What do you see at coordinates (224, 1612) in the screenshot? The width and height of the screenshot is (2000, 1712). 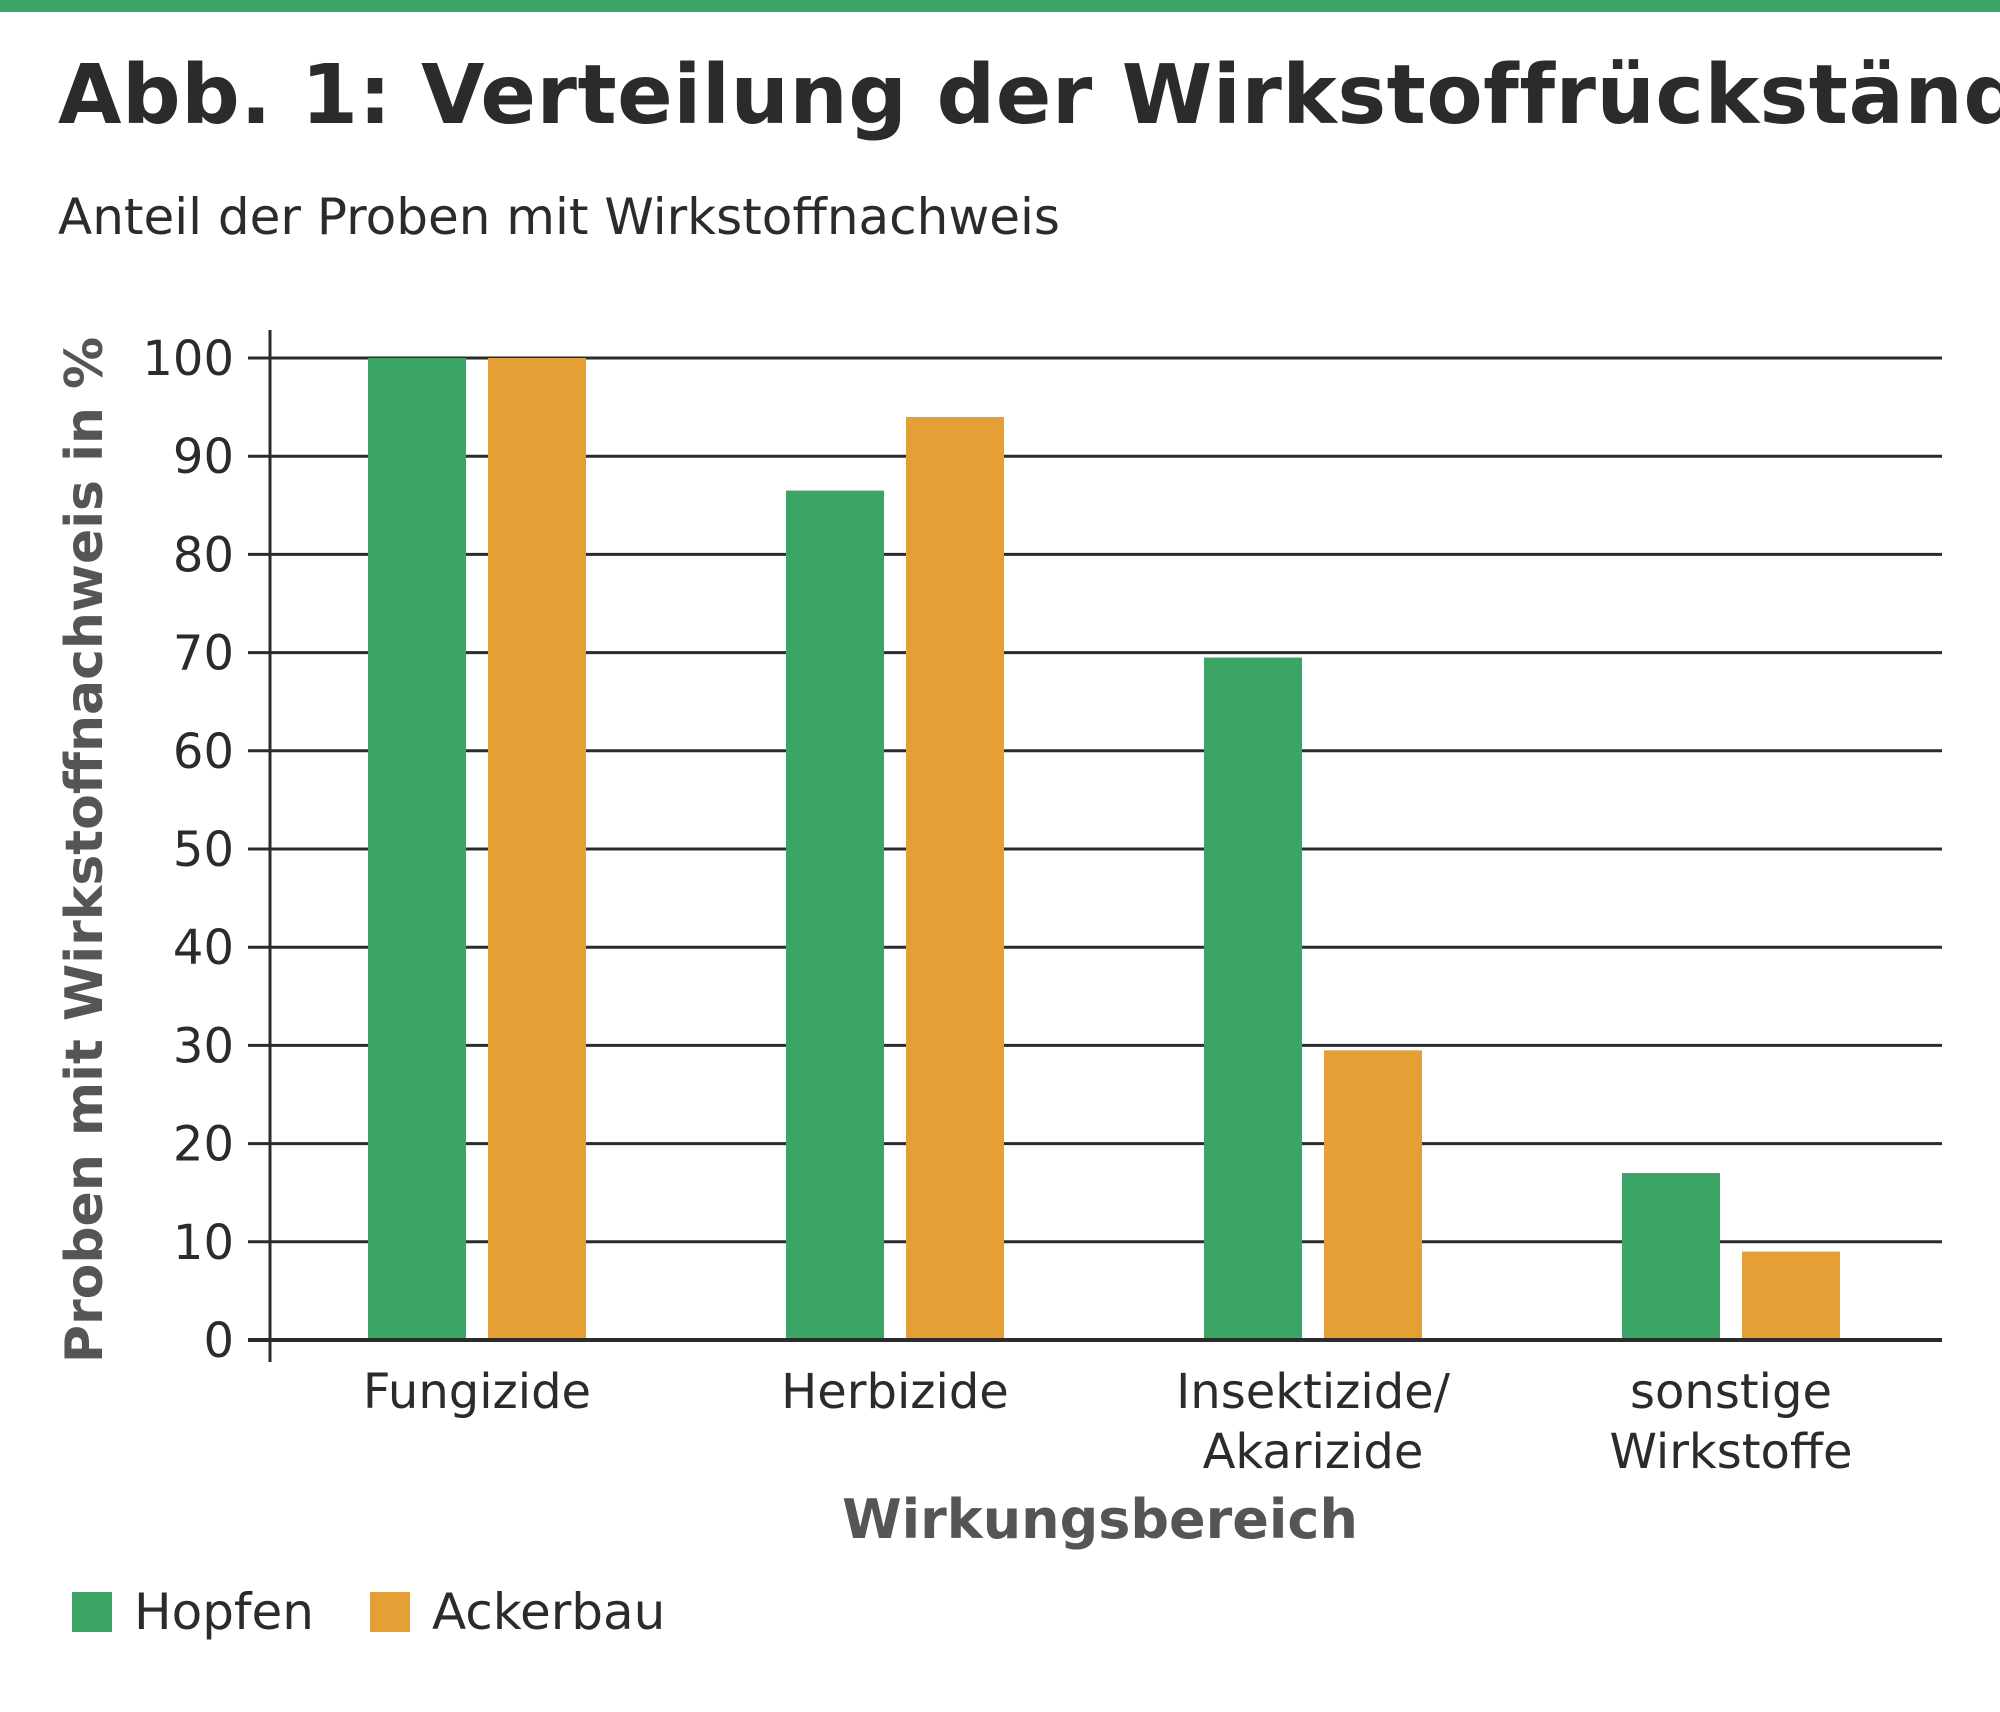 I see `legend-label-hopfen: Hopfen` at bounding box center [224, 1612].